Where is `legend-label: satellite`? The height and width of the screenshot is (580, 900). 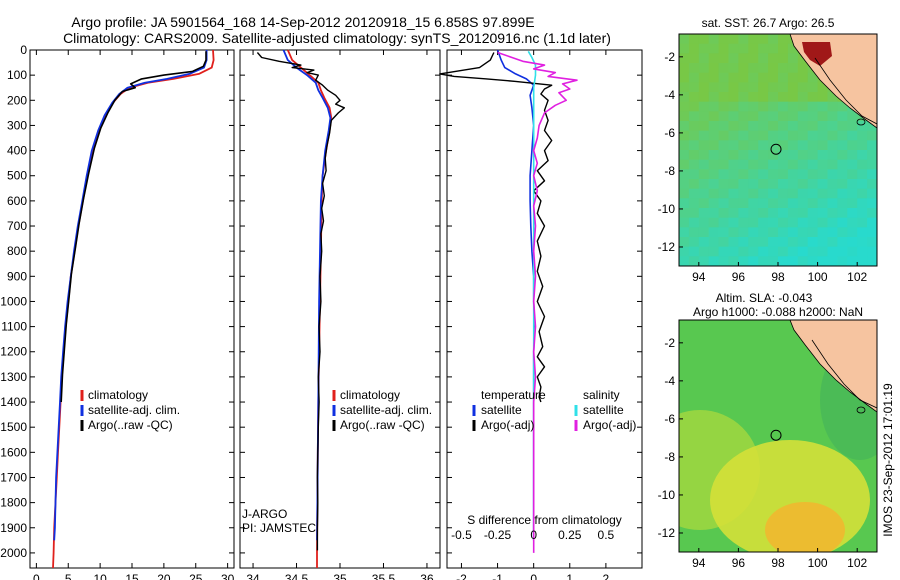 legend-label: satellite is located at coordinates (603, 410).